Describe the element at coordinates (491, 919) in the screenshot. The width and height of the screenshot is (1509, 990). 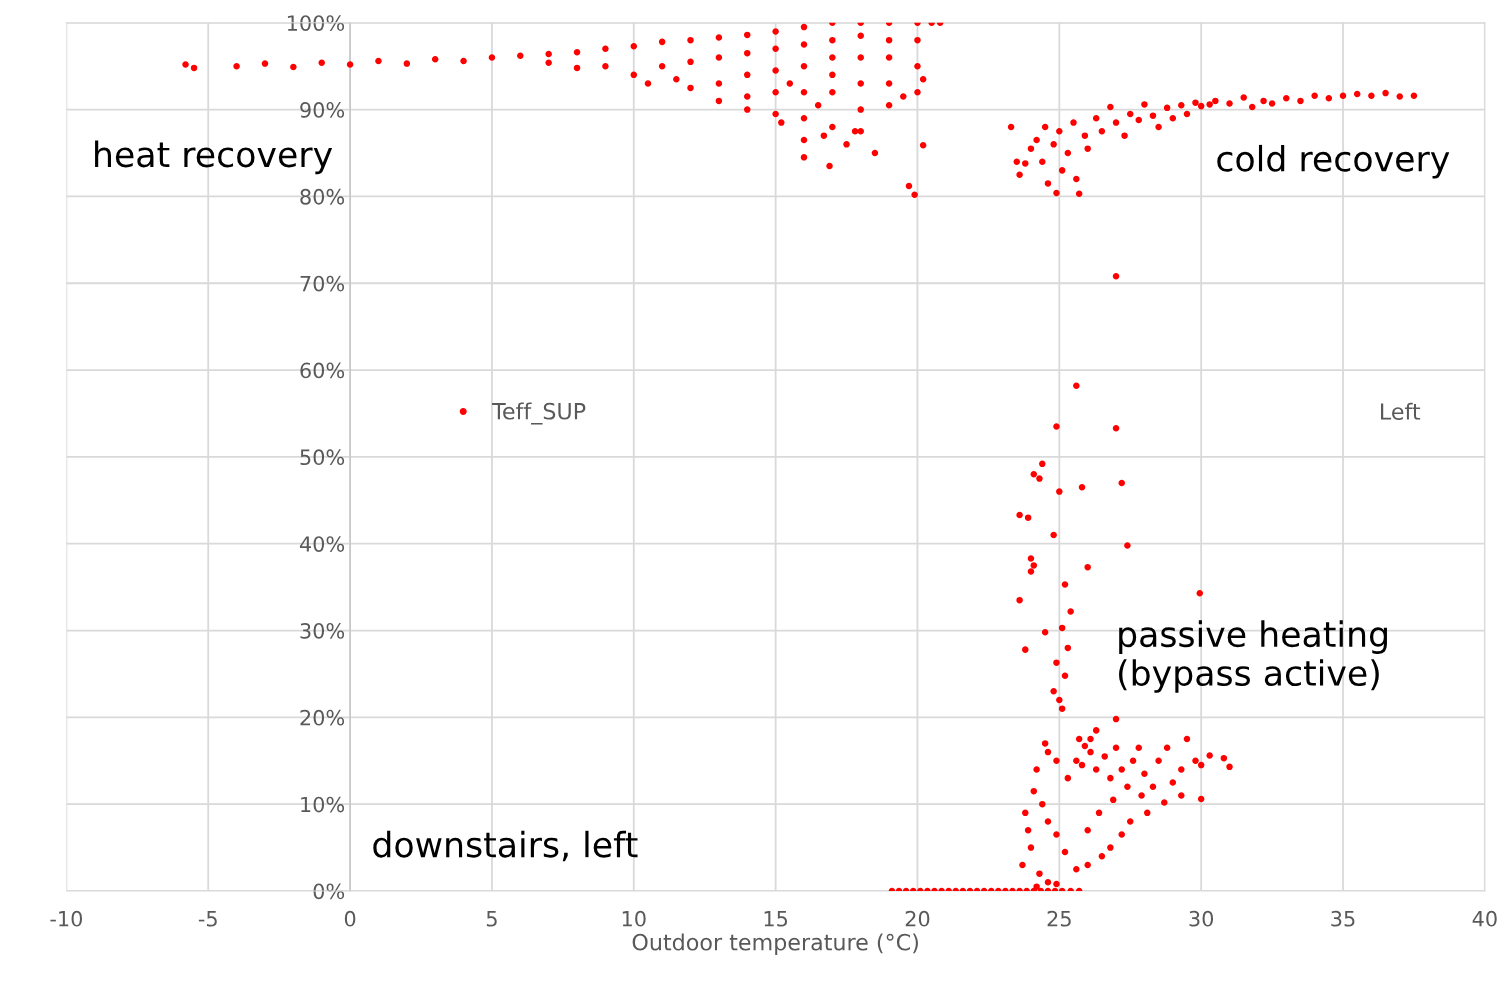
I see `x-tick-label: 5` at that location.